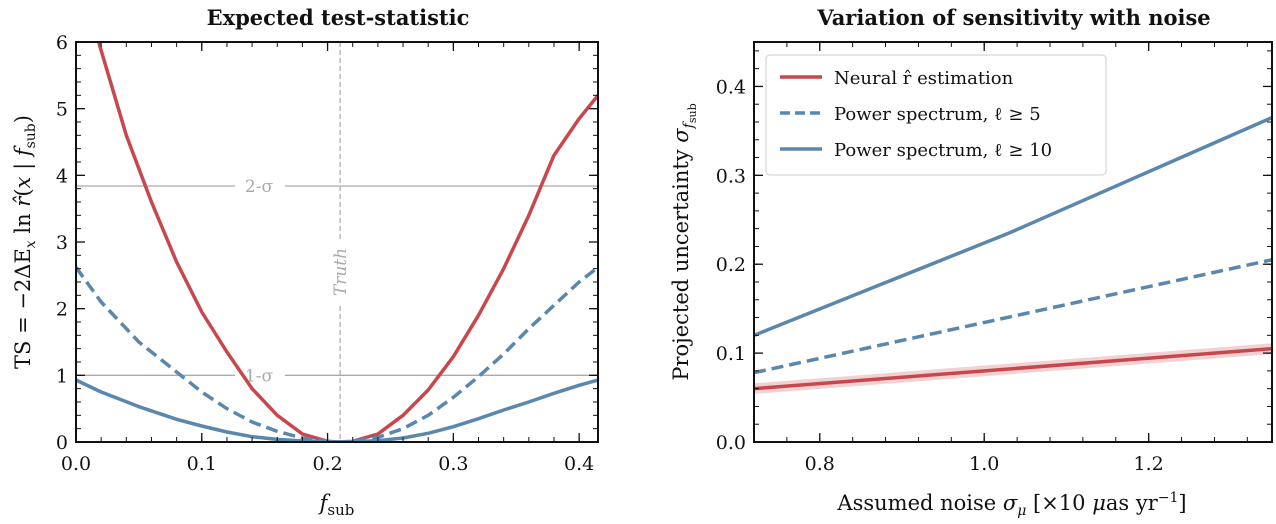  Describe the element at coordinates (731, 87) in the screenshot. I see `y-tick-label: 0.4` at that location.